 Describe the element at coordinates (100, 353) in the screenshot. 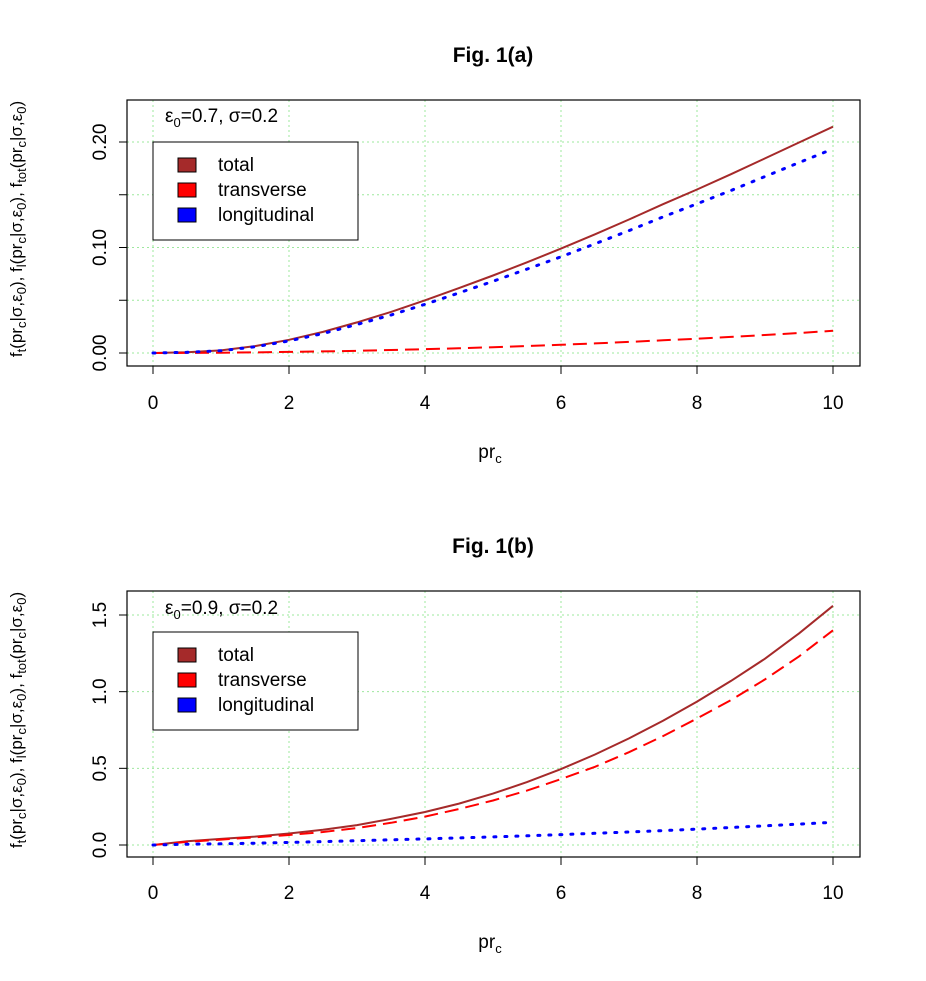

I see `y-tick-label: 0.00` at that location.